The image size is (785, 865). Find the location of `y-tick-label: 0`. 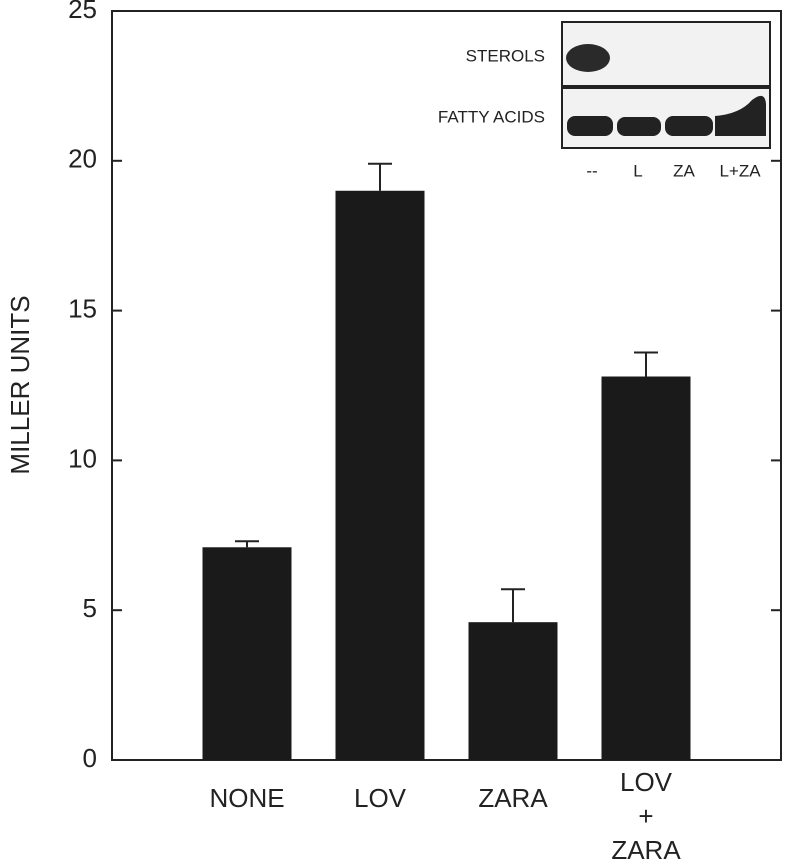

y-tick-label: 0 is located at coordinates (90, 758).